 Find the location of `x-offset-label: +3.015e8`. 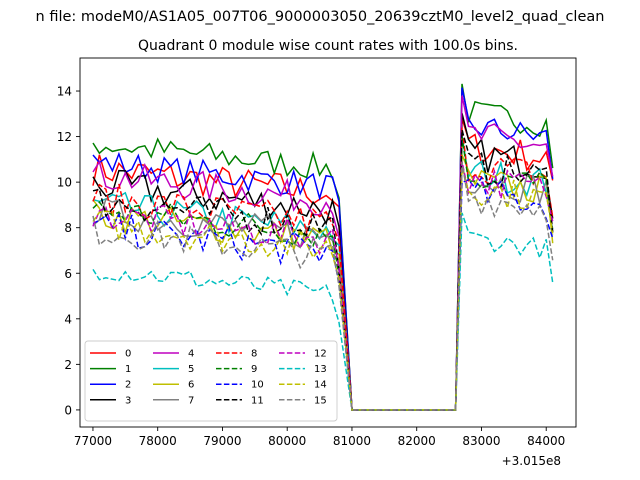

x-offset-label: +3.015e8 is located at coordinates (531, 461).